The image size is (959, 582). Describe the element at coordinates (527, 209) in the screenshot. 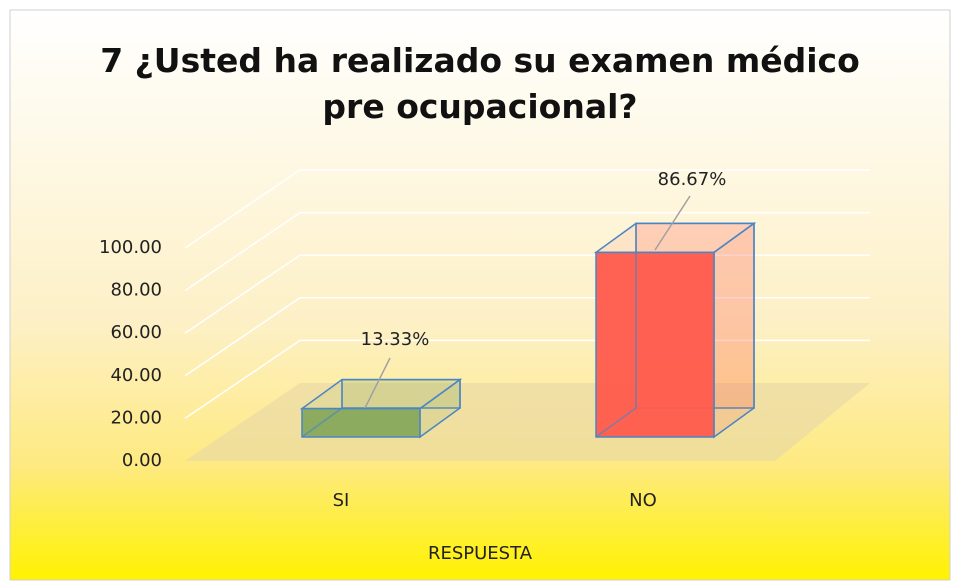

I see `grid-line` at that location.